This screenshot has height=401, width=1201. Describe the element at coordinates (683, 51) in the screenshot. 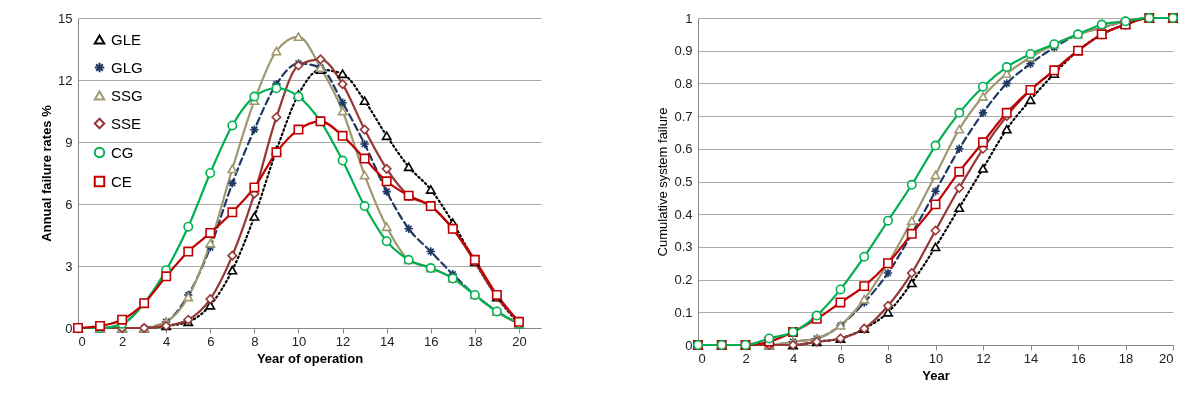

I see `y-tick-label: 0.9` at that location.